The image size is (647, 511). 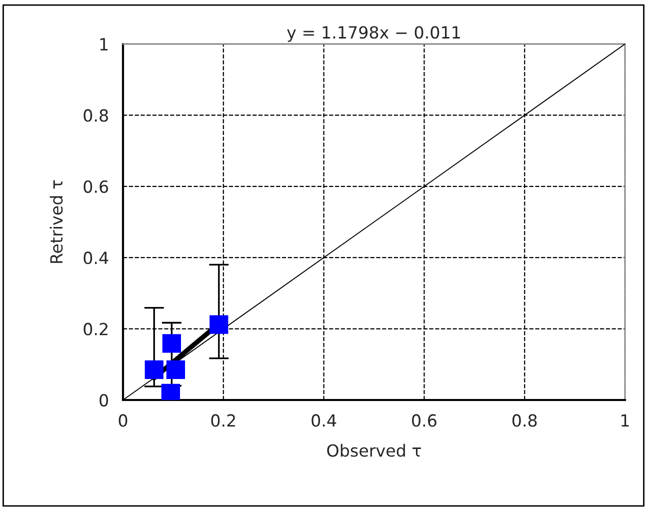 What do you see at coordinates (625, 420) in the screenshot?
I see `x-tick-label: 1` at bounding box center [625, 420].